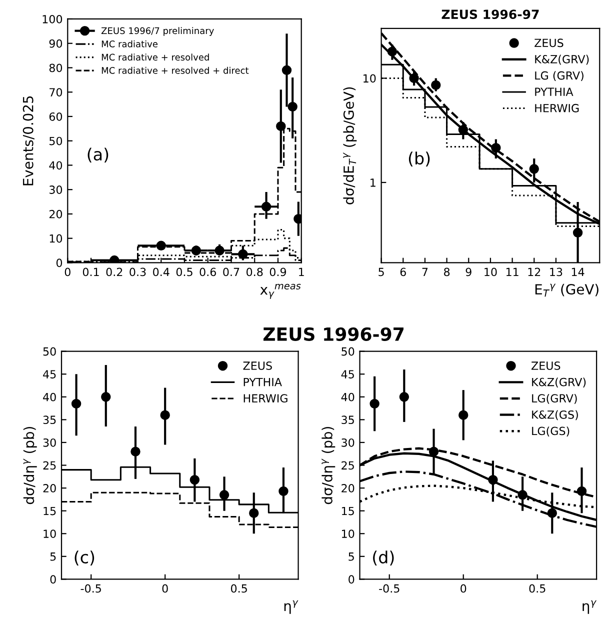 This screenshot has height=633, width=615. Describe the element at coordinates (138, 272) in the screenshot. I see `x-tick-label: 0.3` at that location.